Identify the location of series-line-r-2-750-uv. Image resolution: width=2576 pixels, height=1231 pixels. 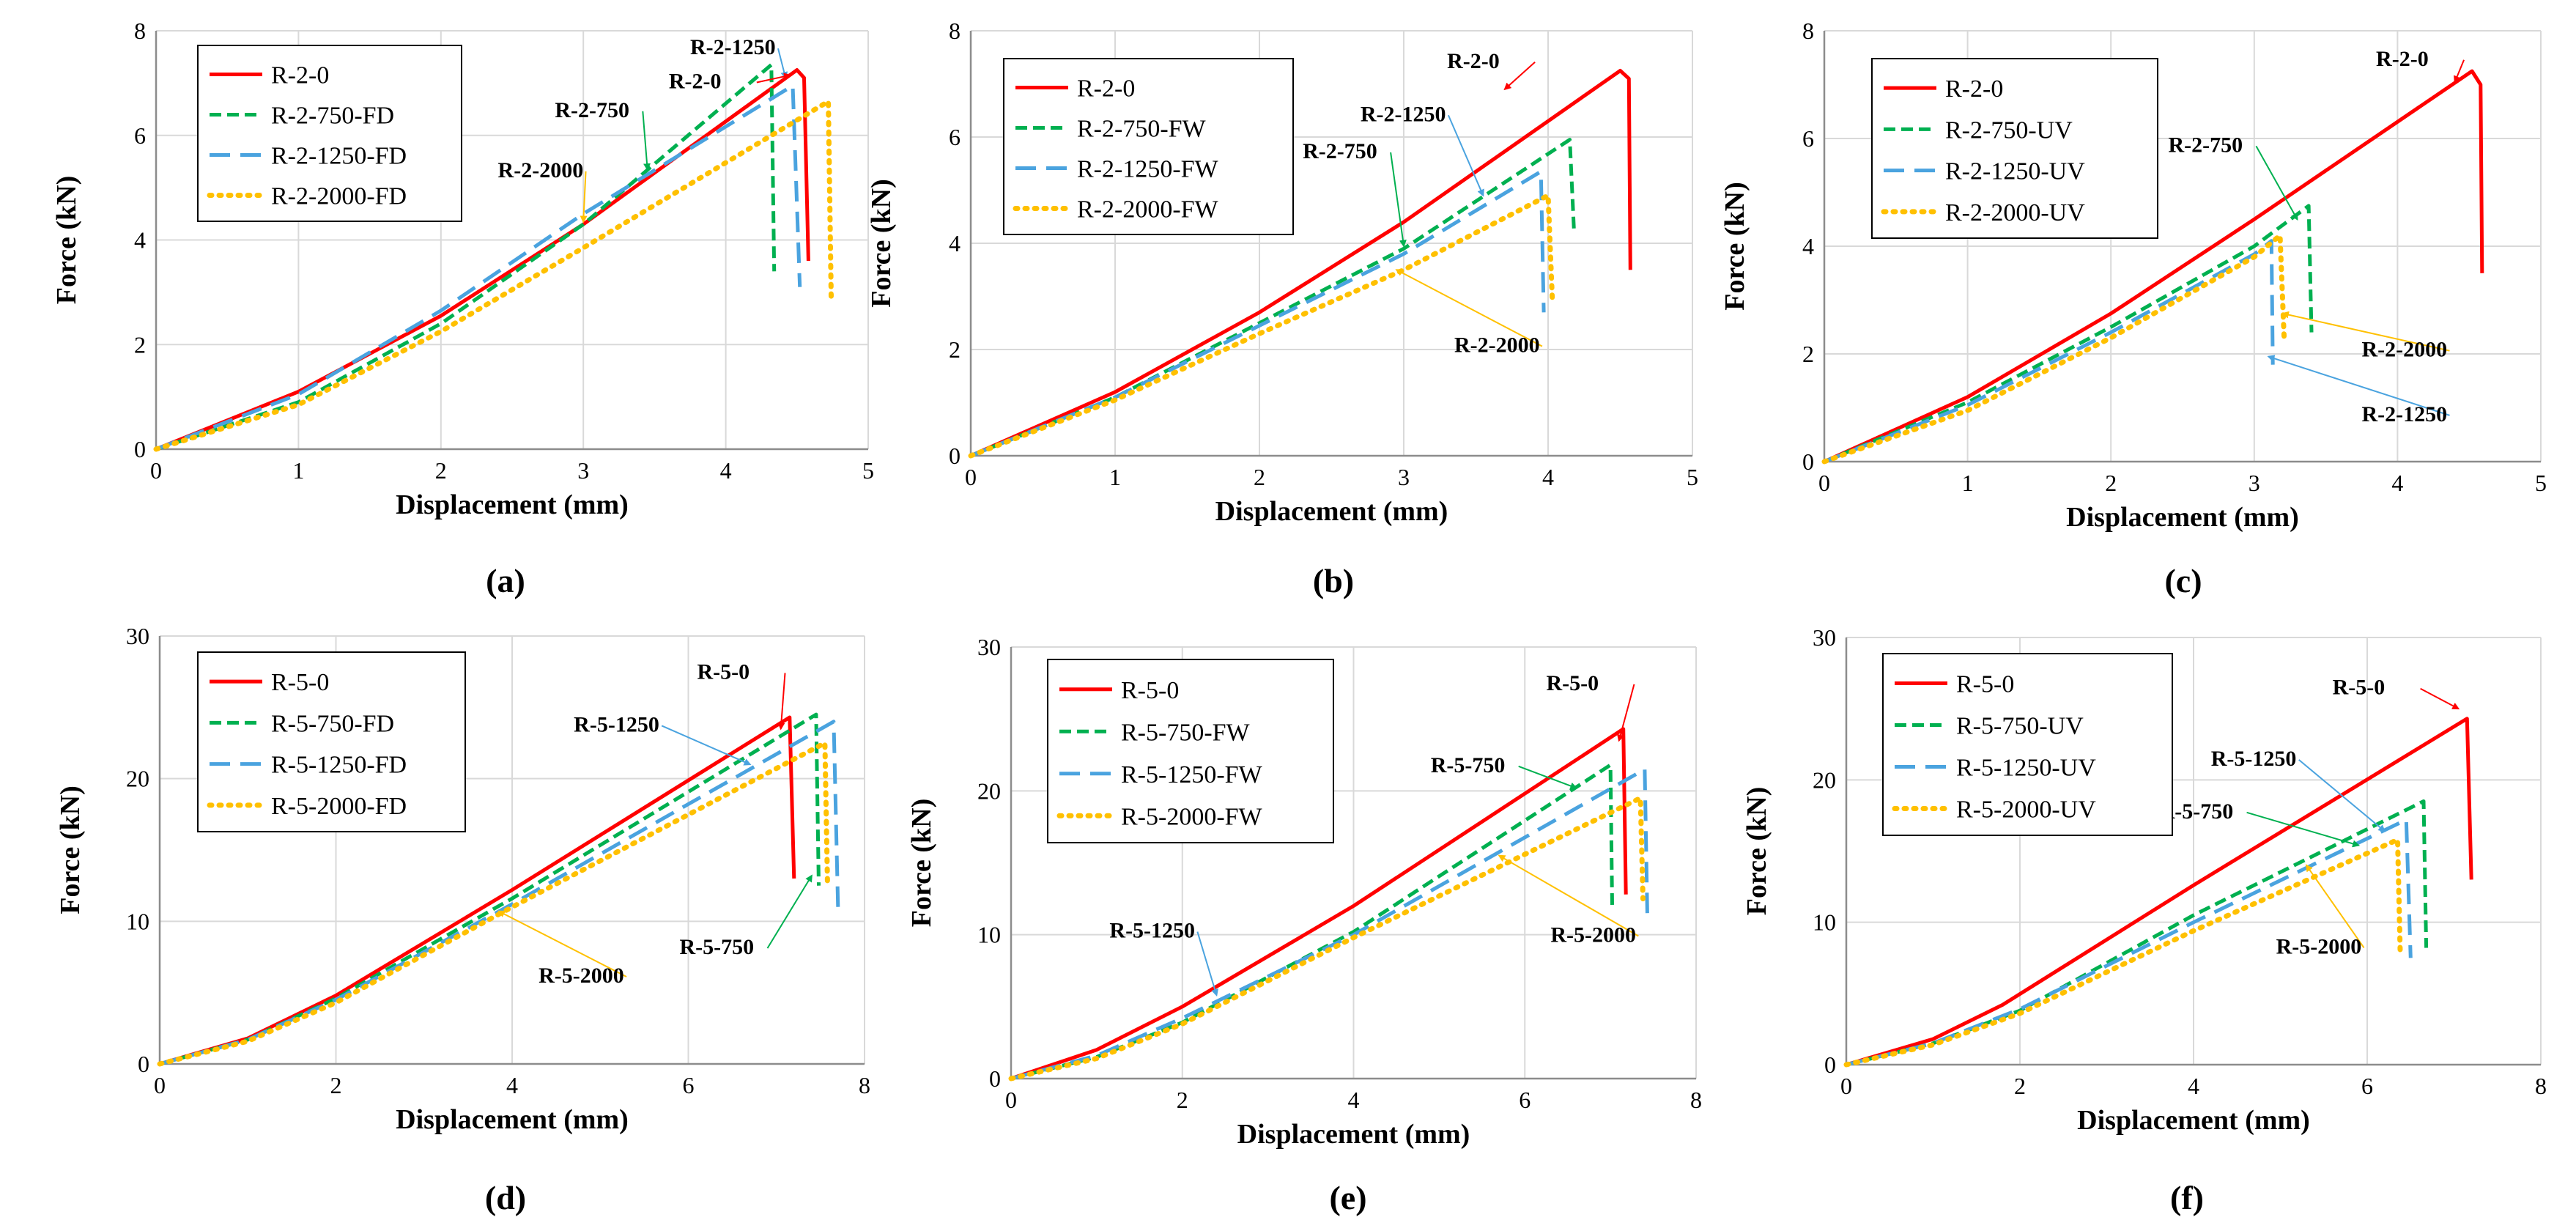
(2069, 334).